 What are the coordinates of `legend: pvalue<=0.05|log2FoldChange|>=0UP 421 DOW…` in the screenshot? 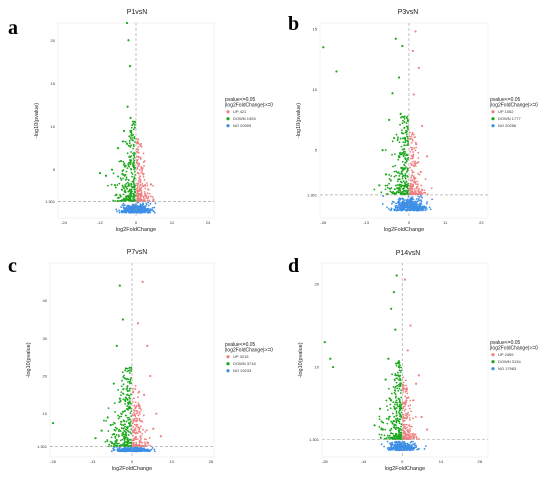 It's located at (249, 112).